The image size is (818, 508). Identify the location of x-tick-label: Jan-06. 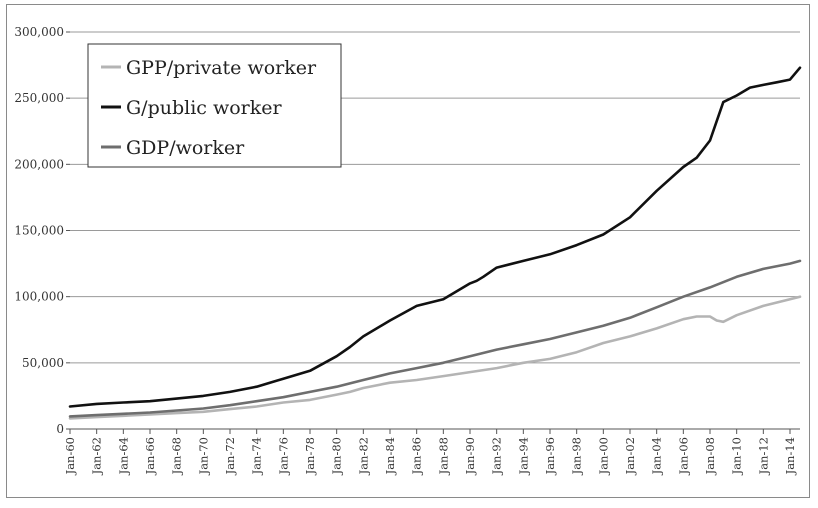
(683, 456).